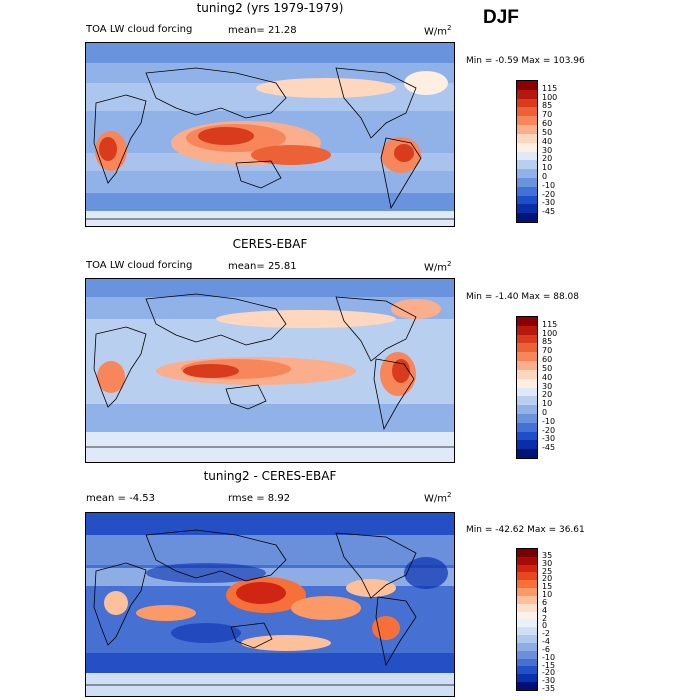 The width and height of the screenshot is (700, 700). Describe the element at coordinates (139, 29) in the screenshot. I see `panel1-variable: TOA LW cloud forcing` at that location.